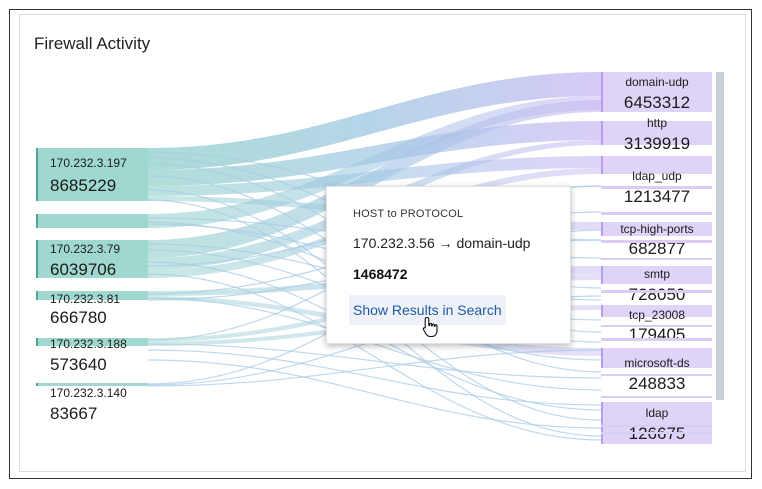 The image size is (762, 489). What do you see at coordinates (78, 364) in the screenshot?
I see `host-value-label: 573640` at bounding box center [78, 364].